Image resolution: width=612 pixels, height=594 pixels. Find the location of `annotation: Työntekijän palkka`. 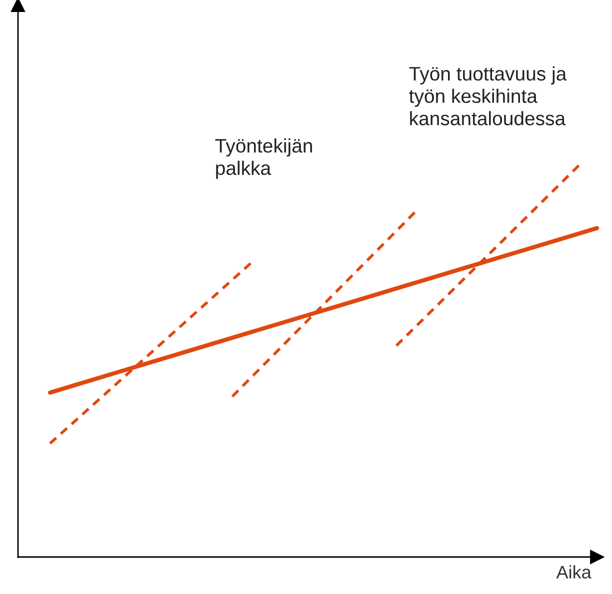

annotation: Työntekijän palkka is located at coordinates (263, 158).